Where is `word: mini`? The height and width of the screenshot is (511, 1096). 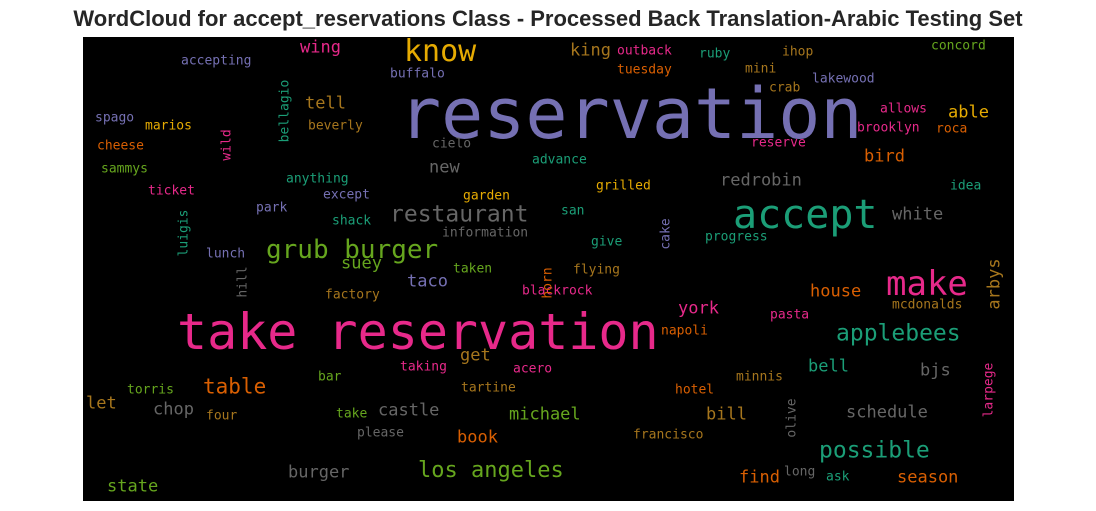 word: mini is located at coordinates (761, 69).